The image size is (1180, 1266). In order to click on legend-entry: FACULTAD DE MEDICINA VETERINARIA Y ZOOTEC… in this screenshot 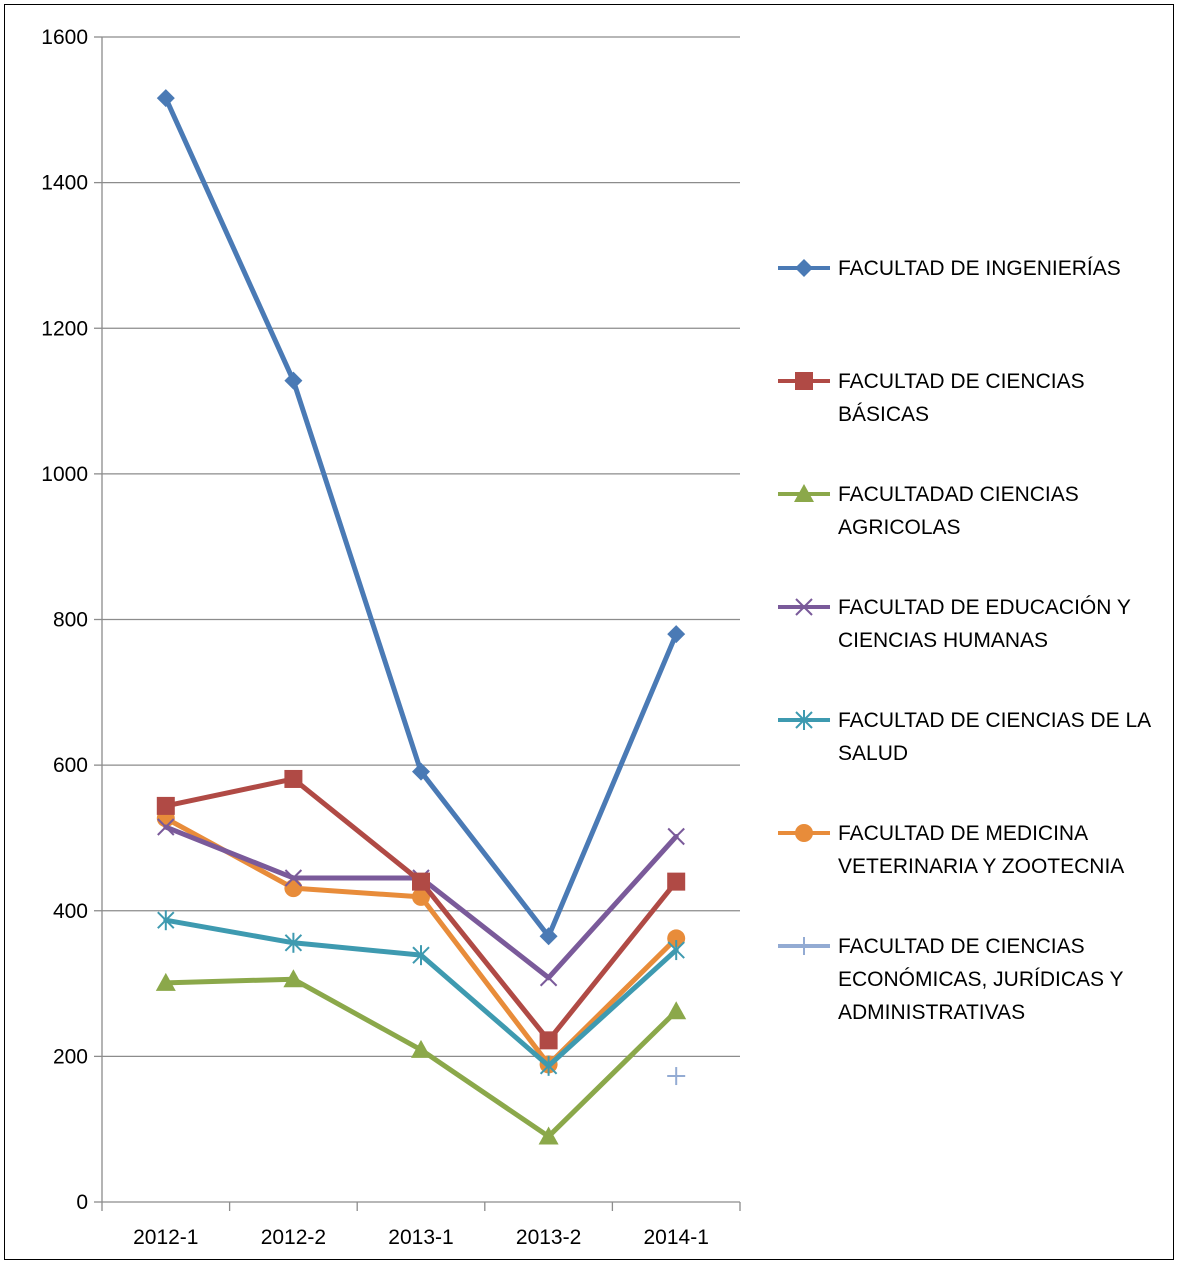, I will do `click(951, 850)`.